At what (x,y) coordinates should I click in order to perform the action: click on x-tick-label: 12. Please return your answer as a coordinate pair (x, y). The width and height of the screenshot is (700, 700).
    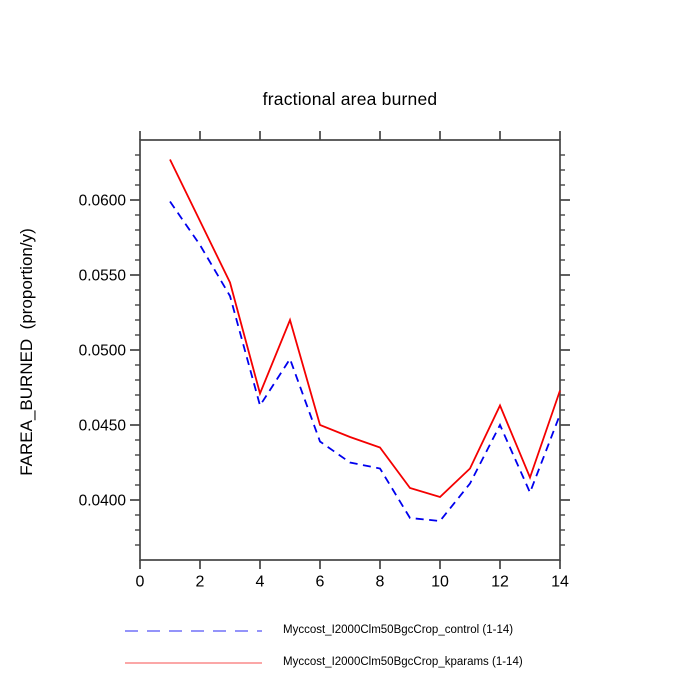
    Looking at the image, I should click on (500, 581).